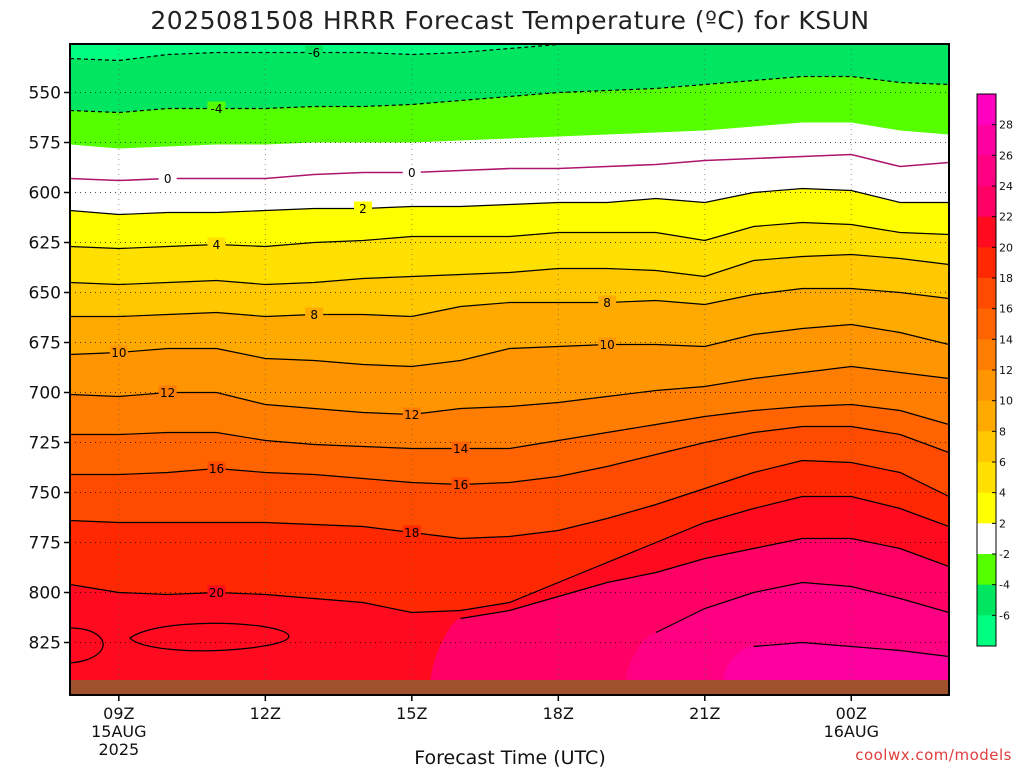 Image resolution: width=1024 pixels, height=768 pixels. Describe the element at coordinates (1006, 125) in the screenshot. I see `colorbar-tick-label: 28` at that location.